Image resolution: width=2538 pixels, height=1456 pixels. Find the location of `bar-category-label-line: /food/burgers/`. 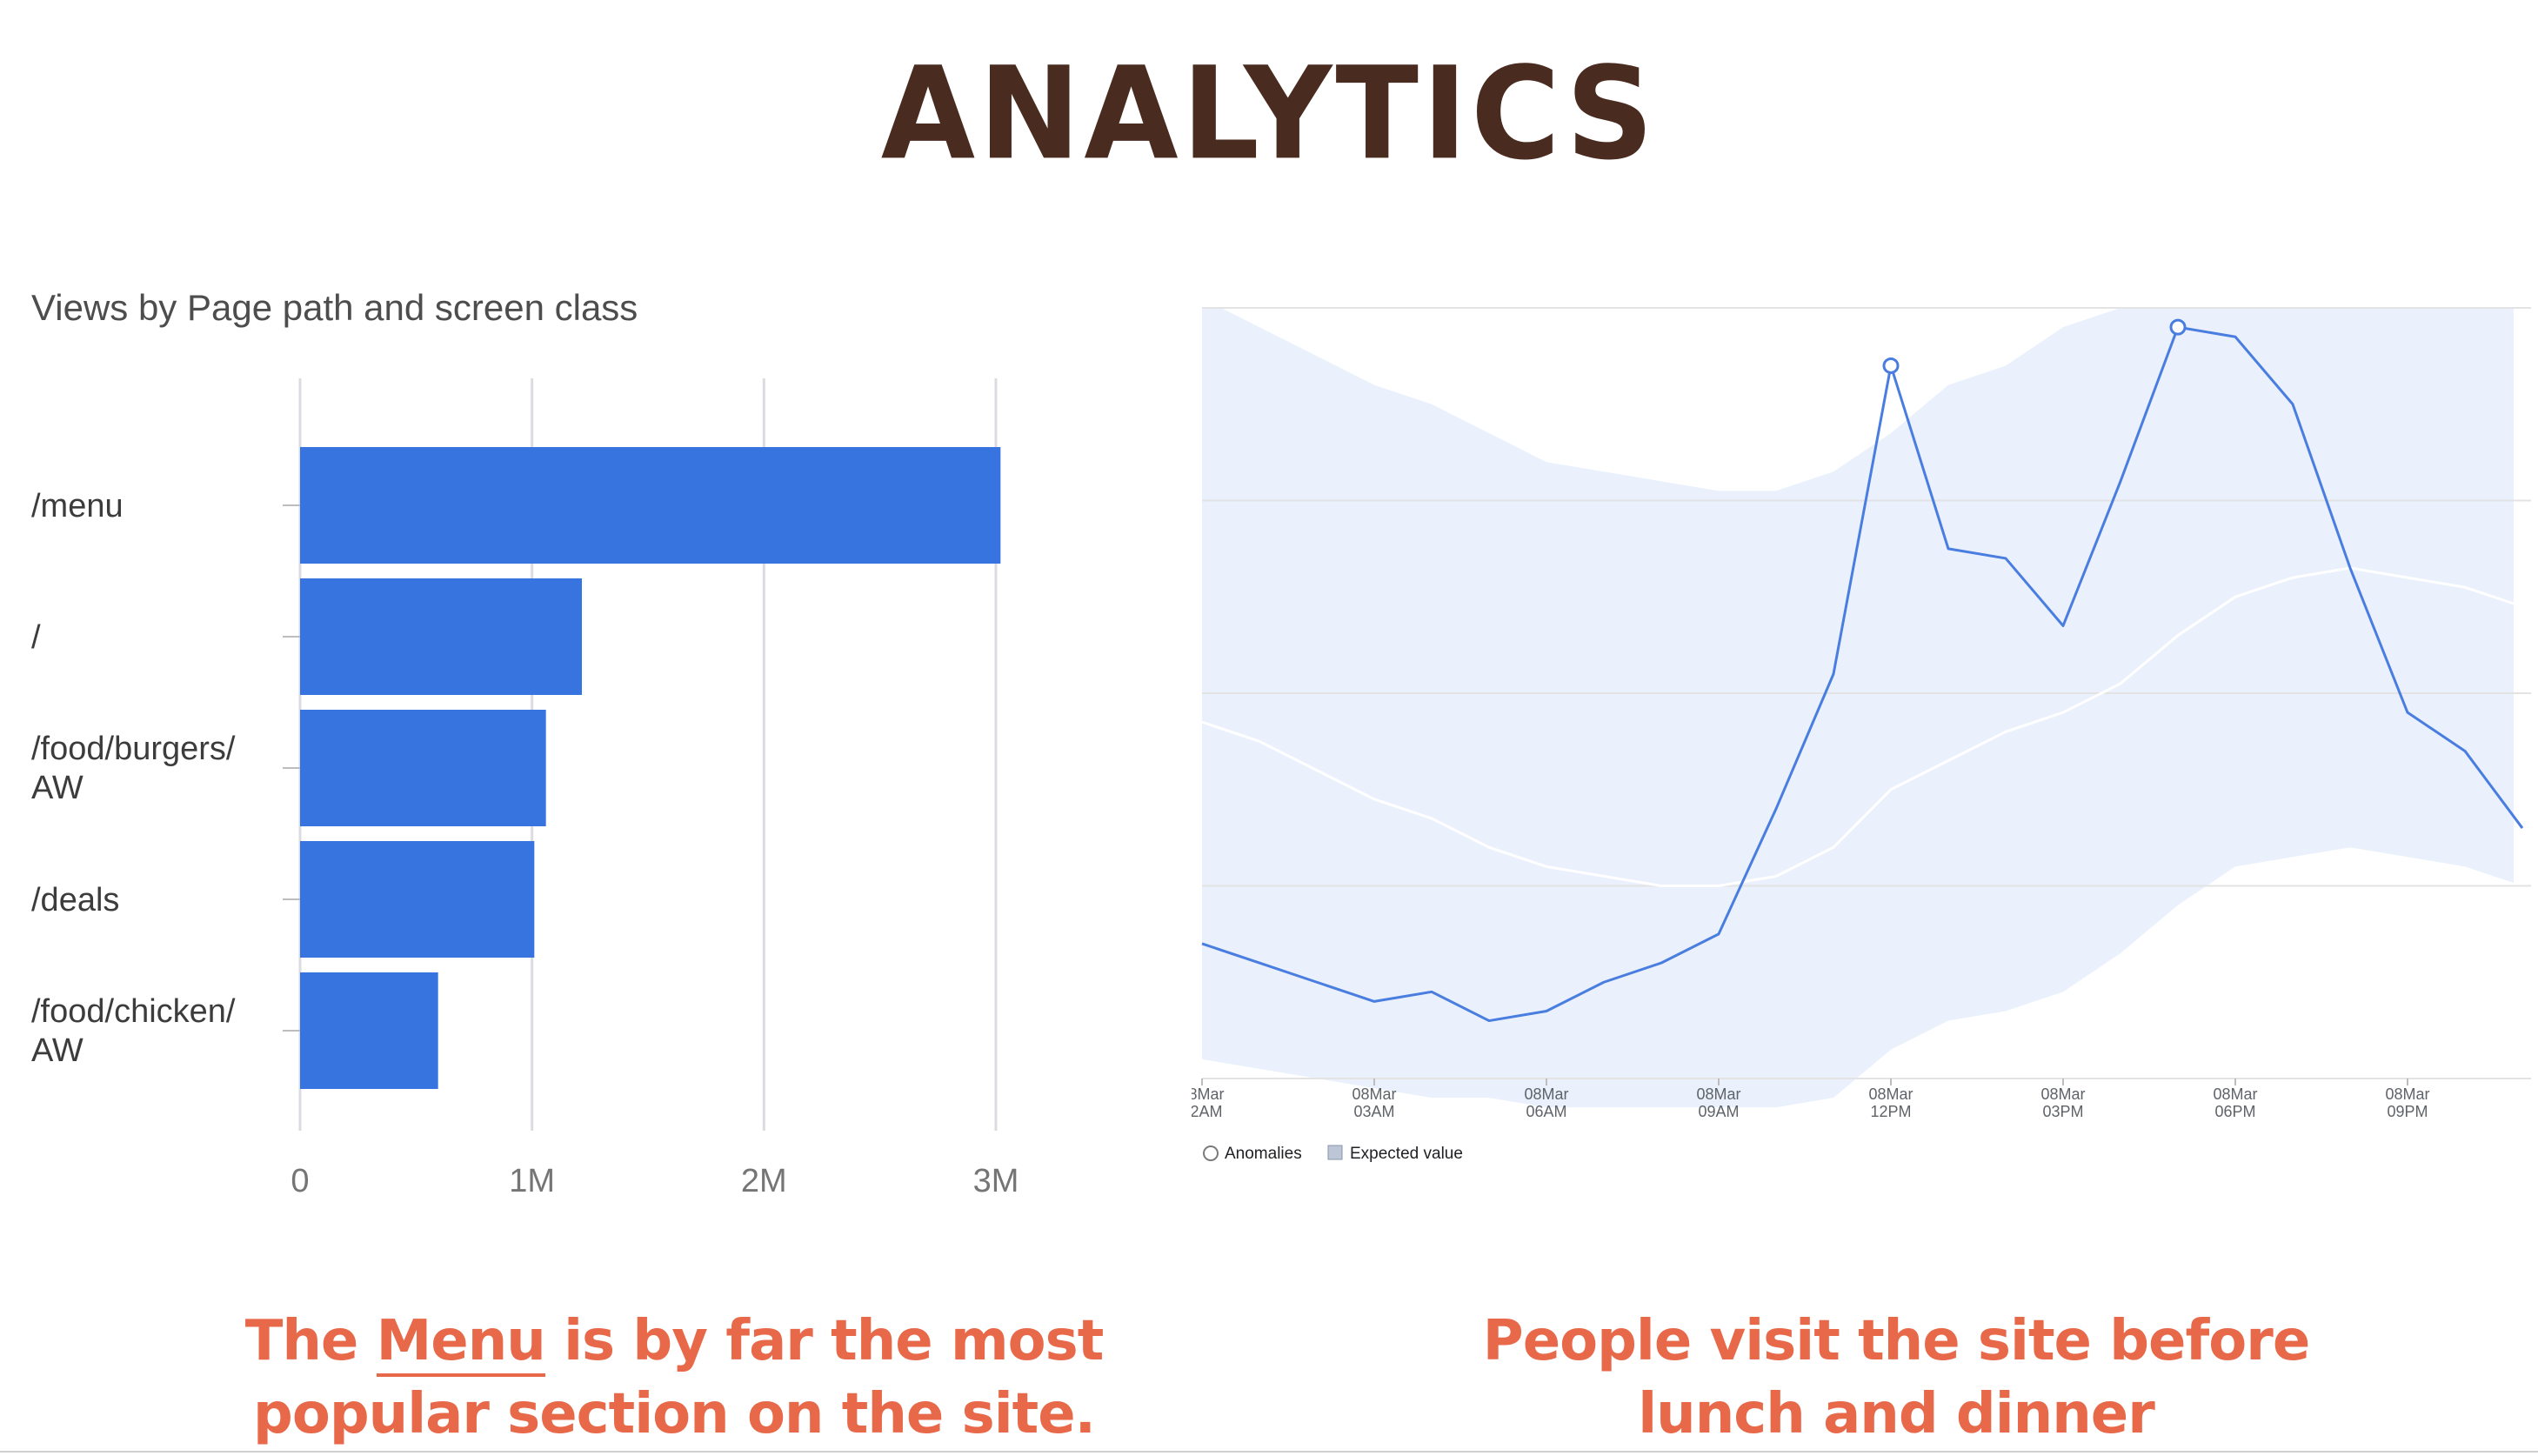

bar-category-label-line: /food/burgers/ is located at coordinates (133, 749).